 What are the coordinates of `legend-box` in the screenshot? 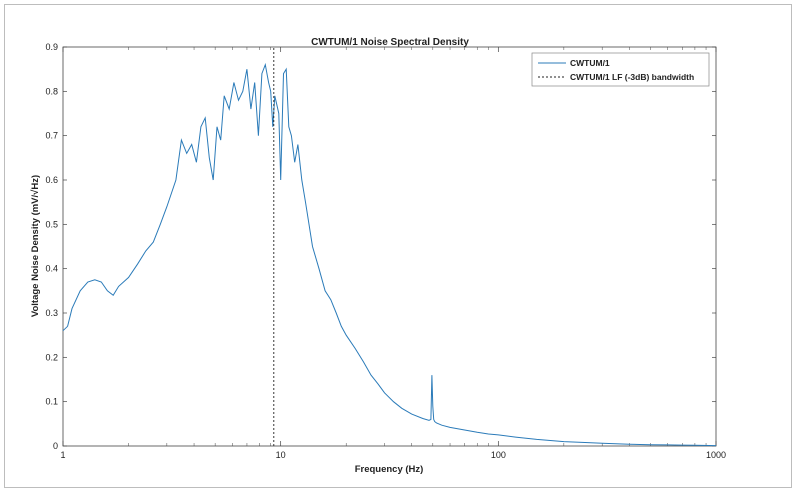 It's located at (620, 69).